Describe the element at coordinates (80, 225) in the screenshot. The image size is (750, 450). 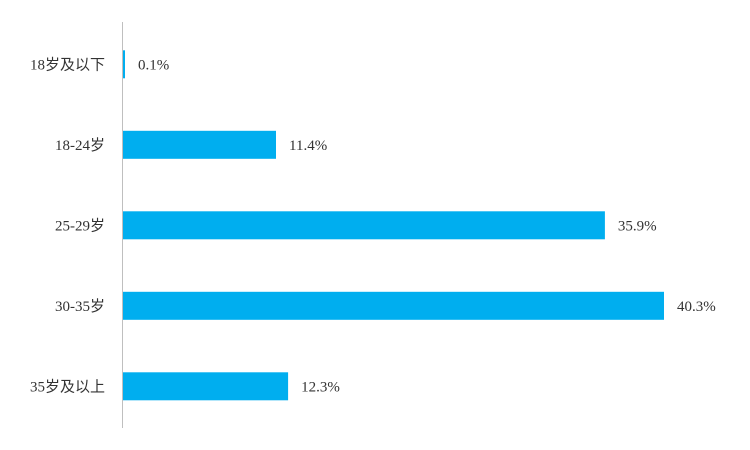
I see `category-label-2: 25-29岁` at that location.